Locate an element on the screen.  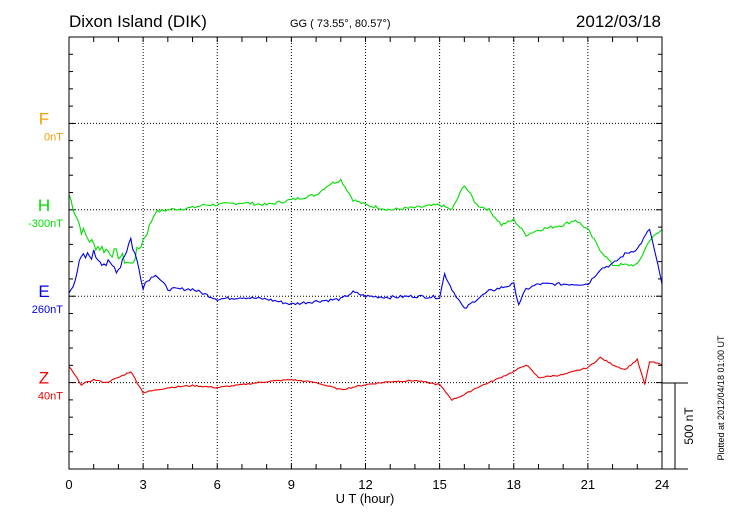
baseline-value-f: 0nT is located at coordinates (53, 137).